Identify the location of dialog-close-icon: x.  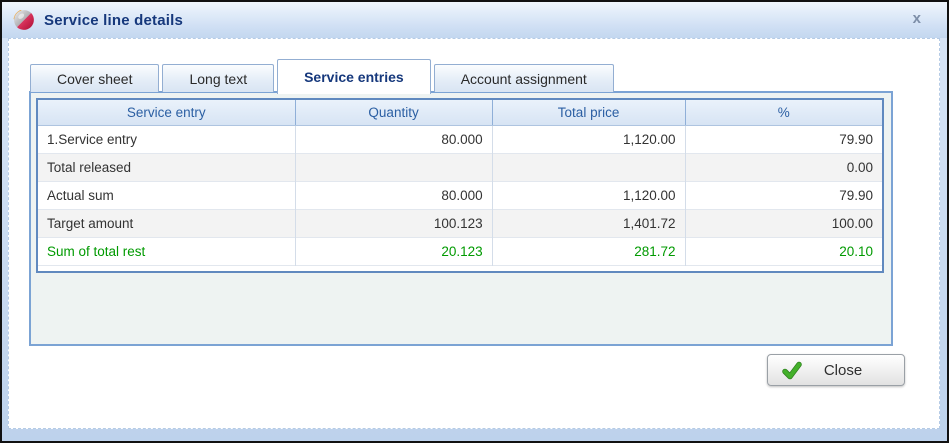
(916, 18).